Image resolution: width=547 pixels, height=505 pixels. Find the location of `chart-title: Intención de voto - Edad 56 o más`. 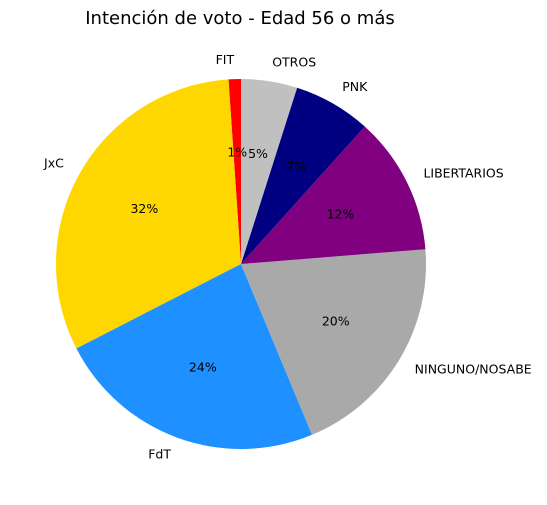

chart-title: Intención de voto - Edad 56 o más is located at coordinates (239, 18).